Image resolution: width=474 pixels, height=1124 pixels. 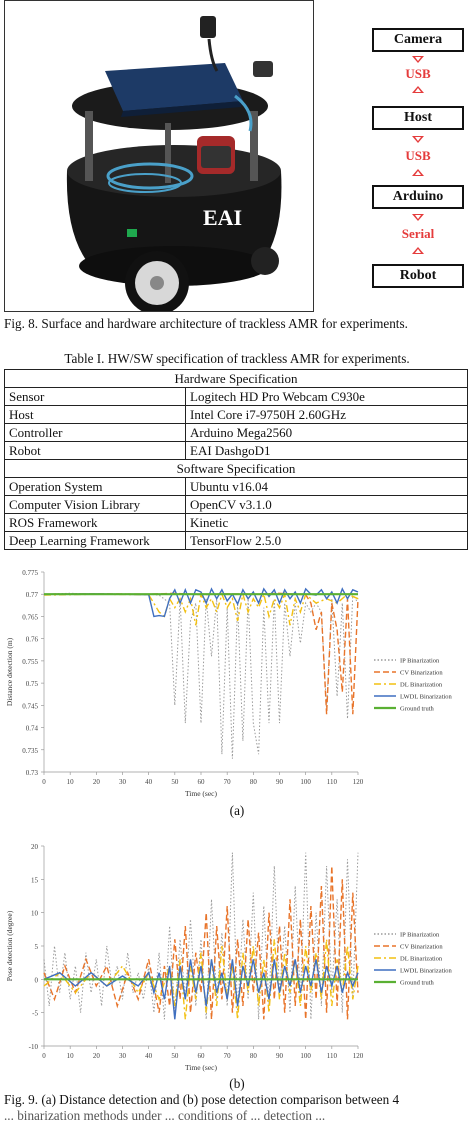 I want to click on y-tick-label: 20, so click(x=35, y=847).